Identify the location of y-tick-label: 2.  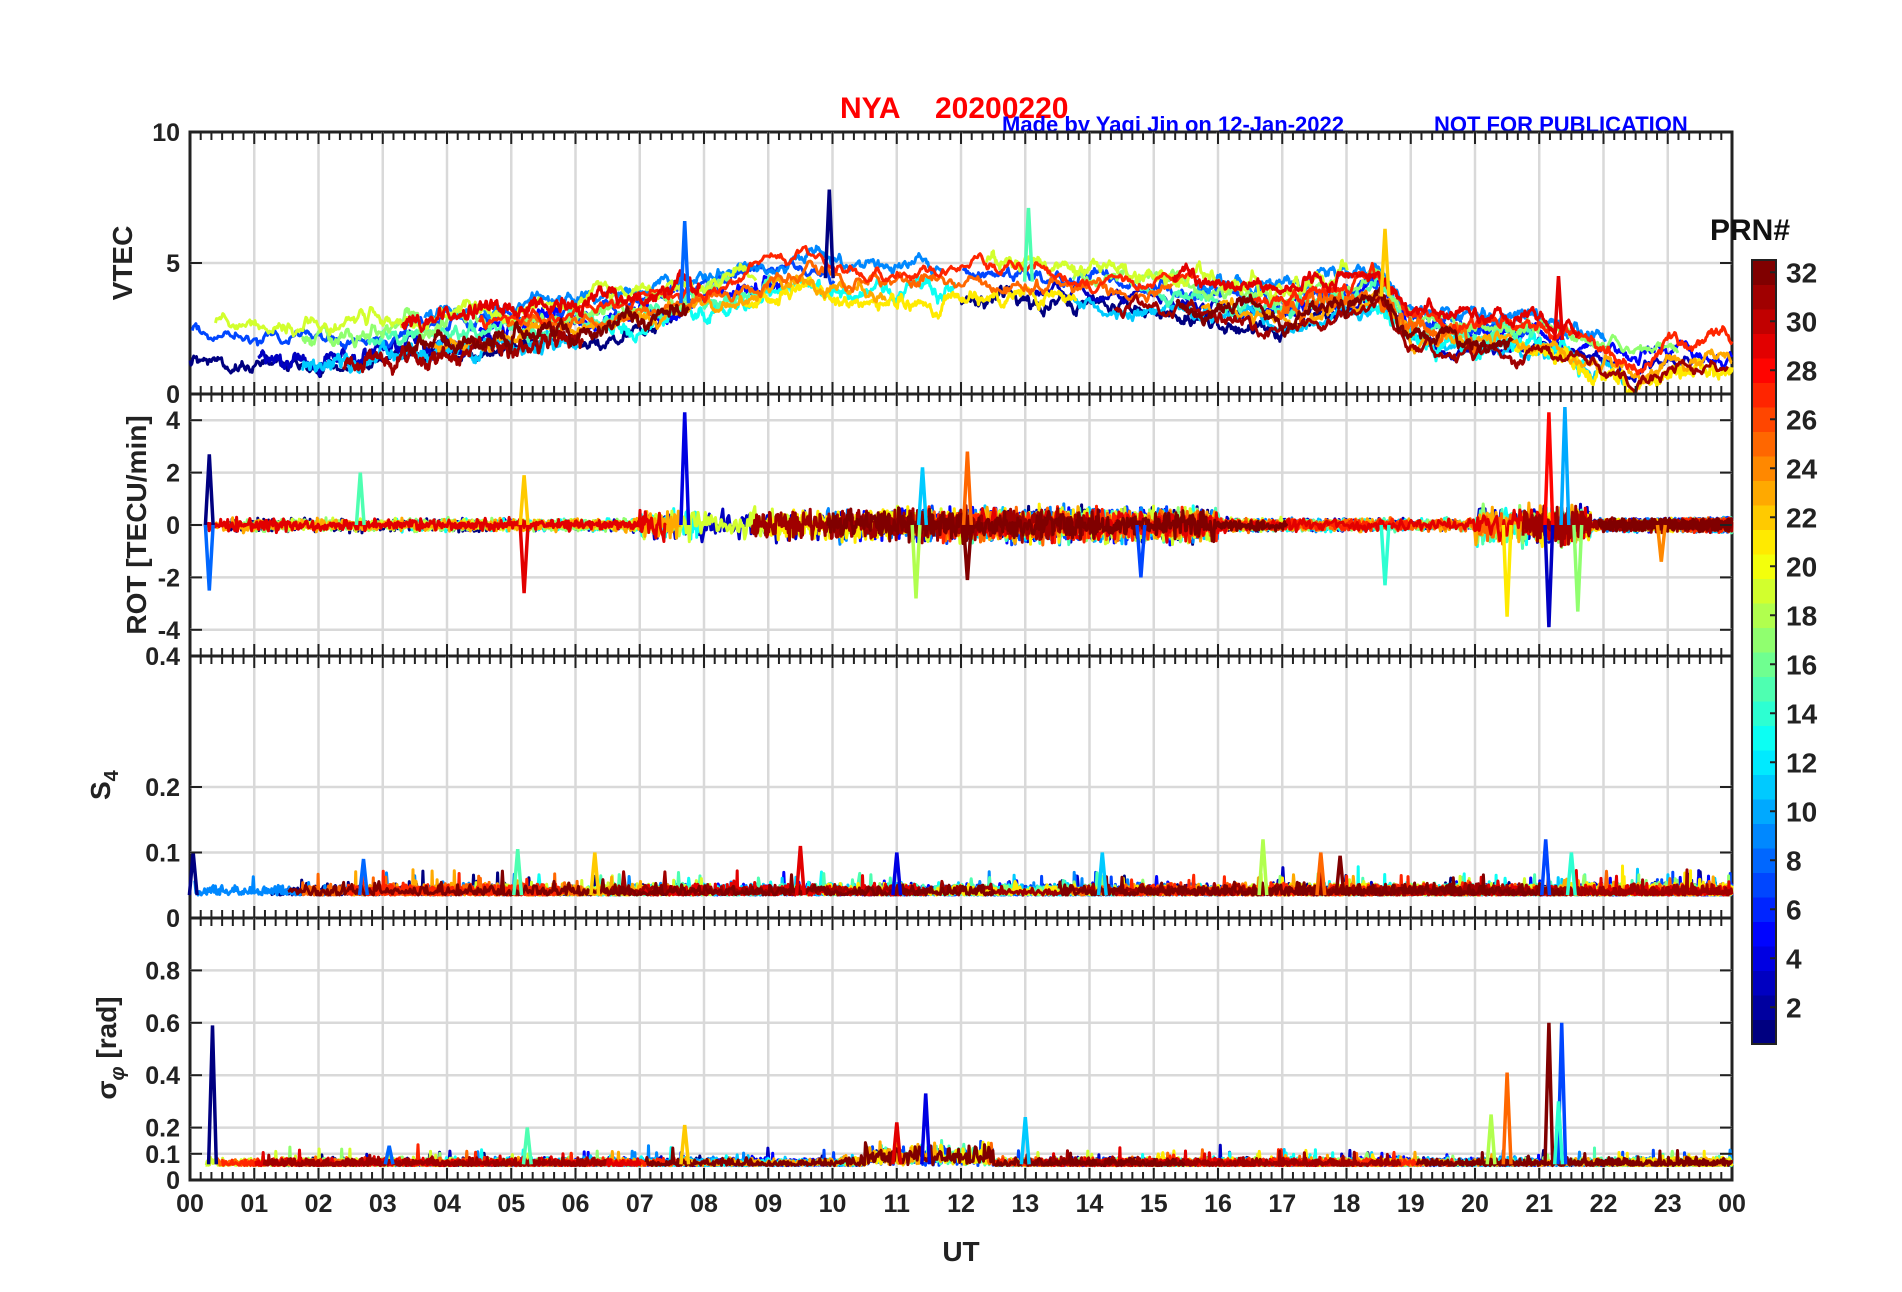
(173, 474).